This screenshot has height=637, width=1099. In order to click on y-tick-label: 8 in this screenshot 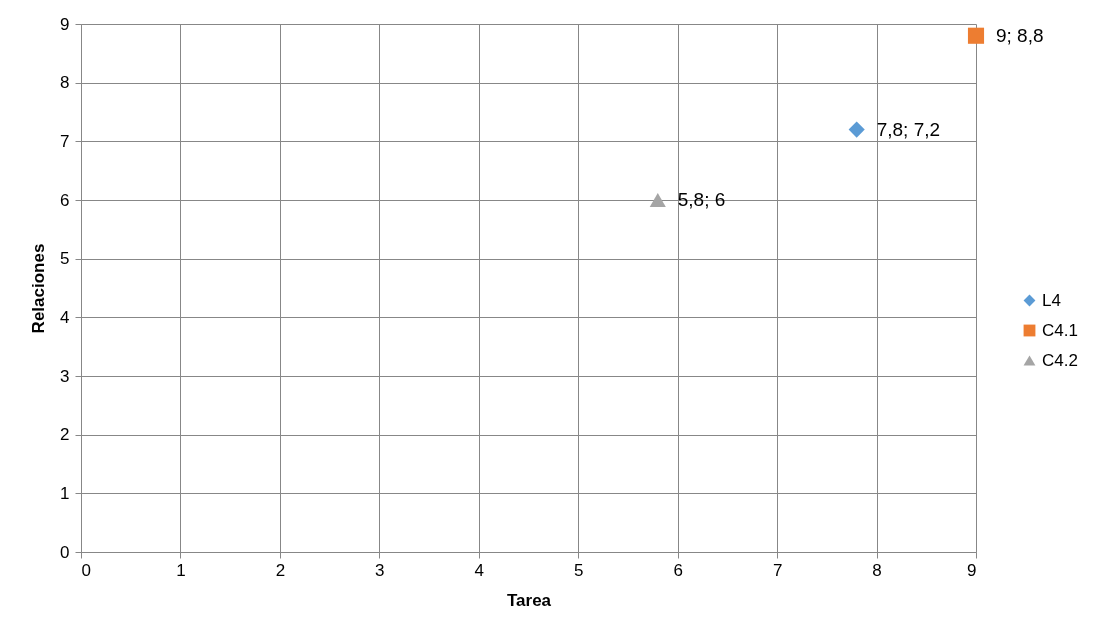, I will do `click(65, 83)`.